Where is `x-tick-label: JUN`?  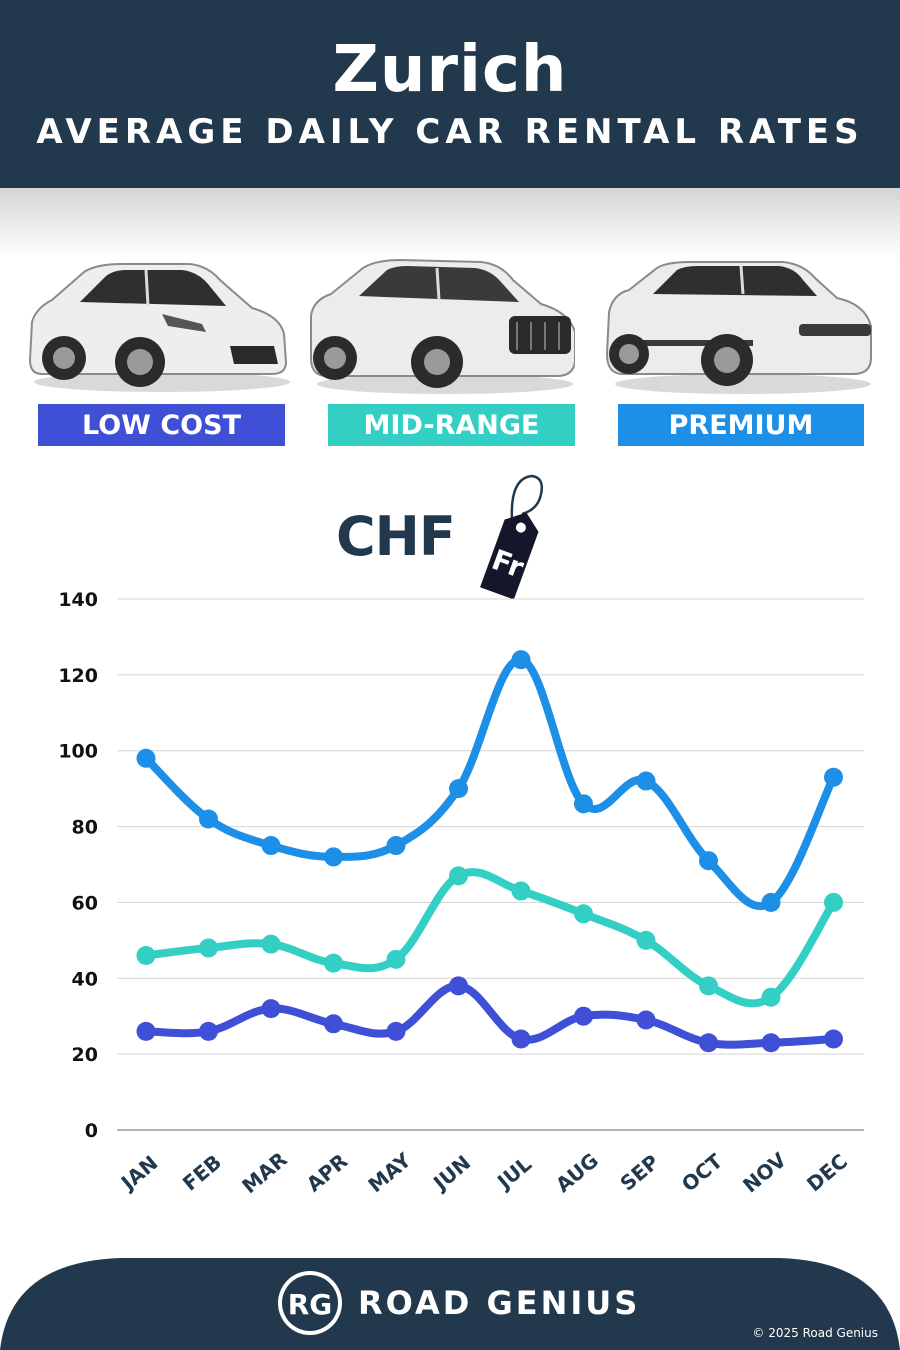
x-tick-label: JUN is located at coordinates (451, 1173).